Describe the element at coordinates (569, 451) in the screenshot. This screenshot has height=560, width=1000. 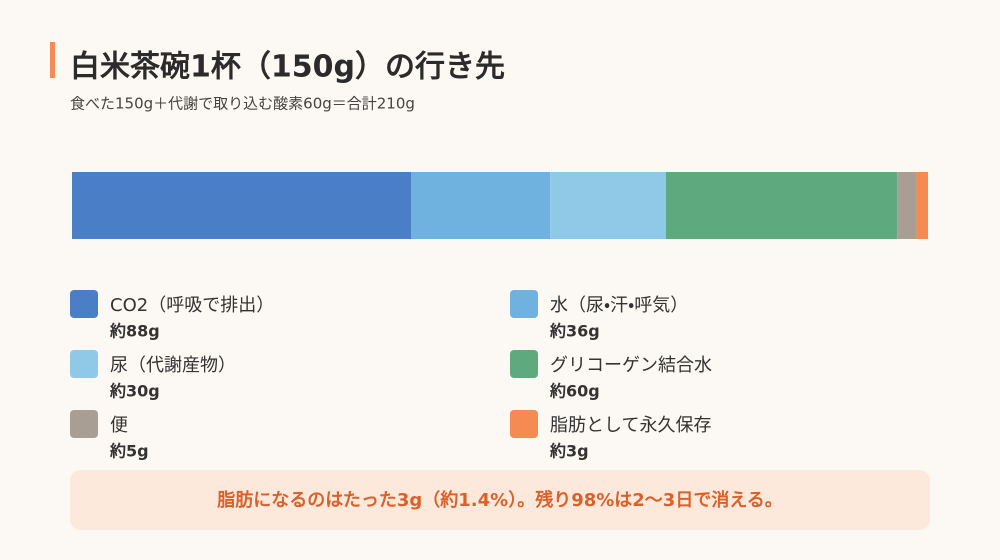
I see `value-label: 約3g` at that location.